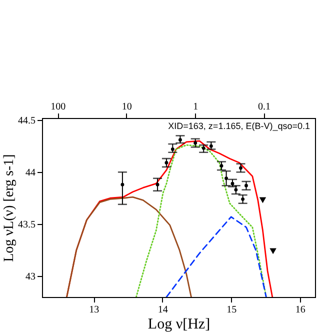 The height and width of the screenshot is (332, 332). I want to click on x-tick-label: 16, so click(300, 310).